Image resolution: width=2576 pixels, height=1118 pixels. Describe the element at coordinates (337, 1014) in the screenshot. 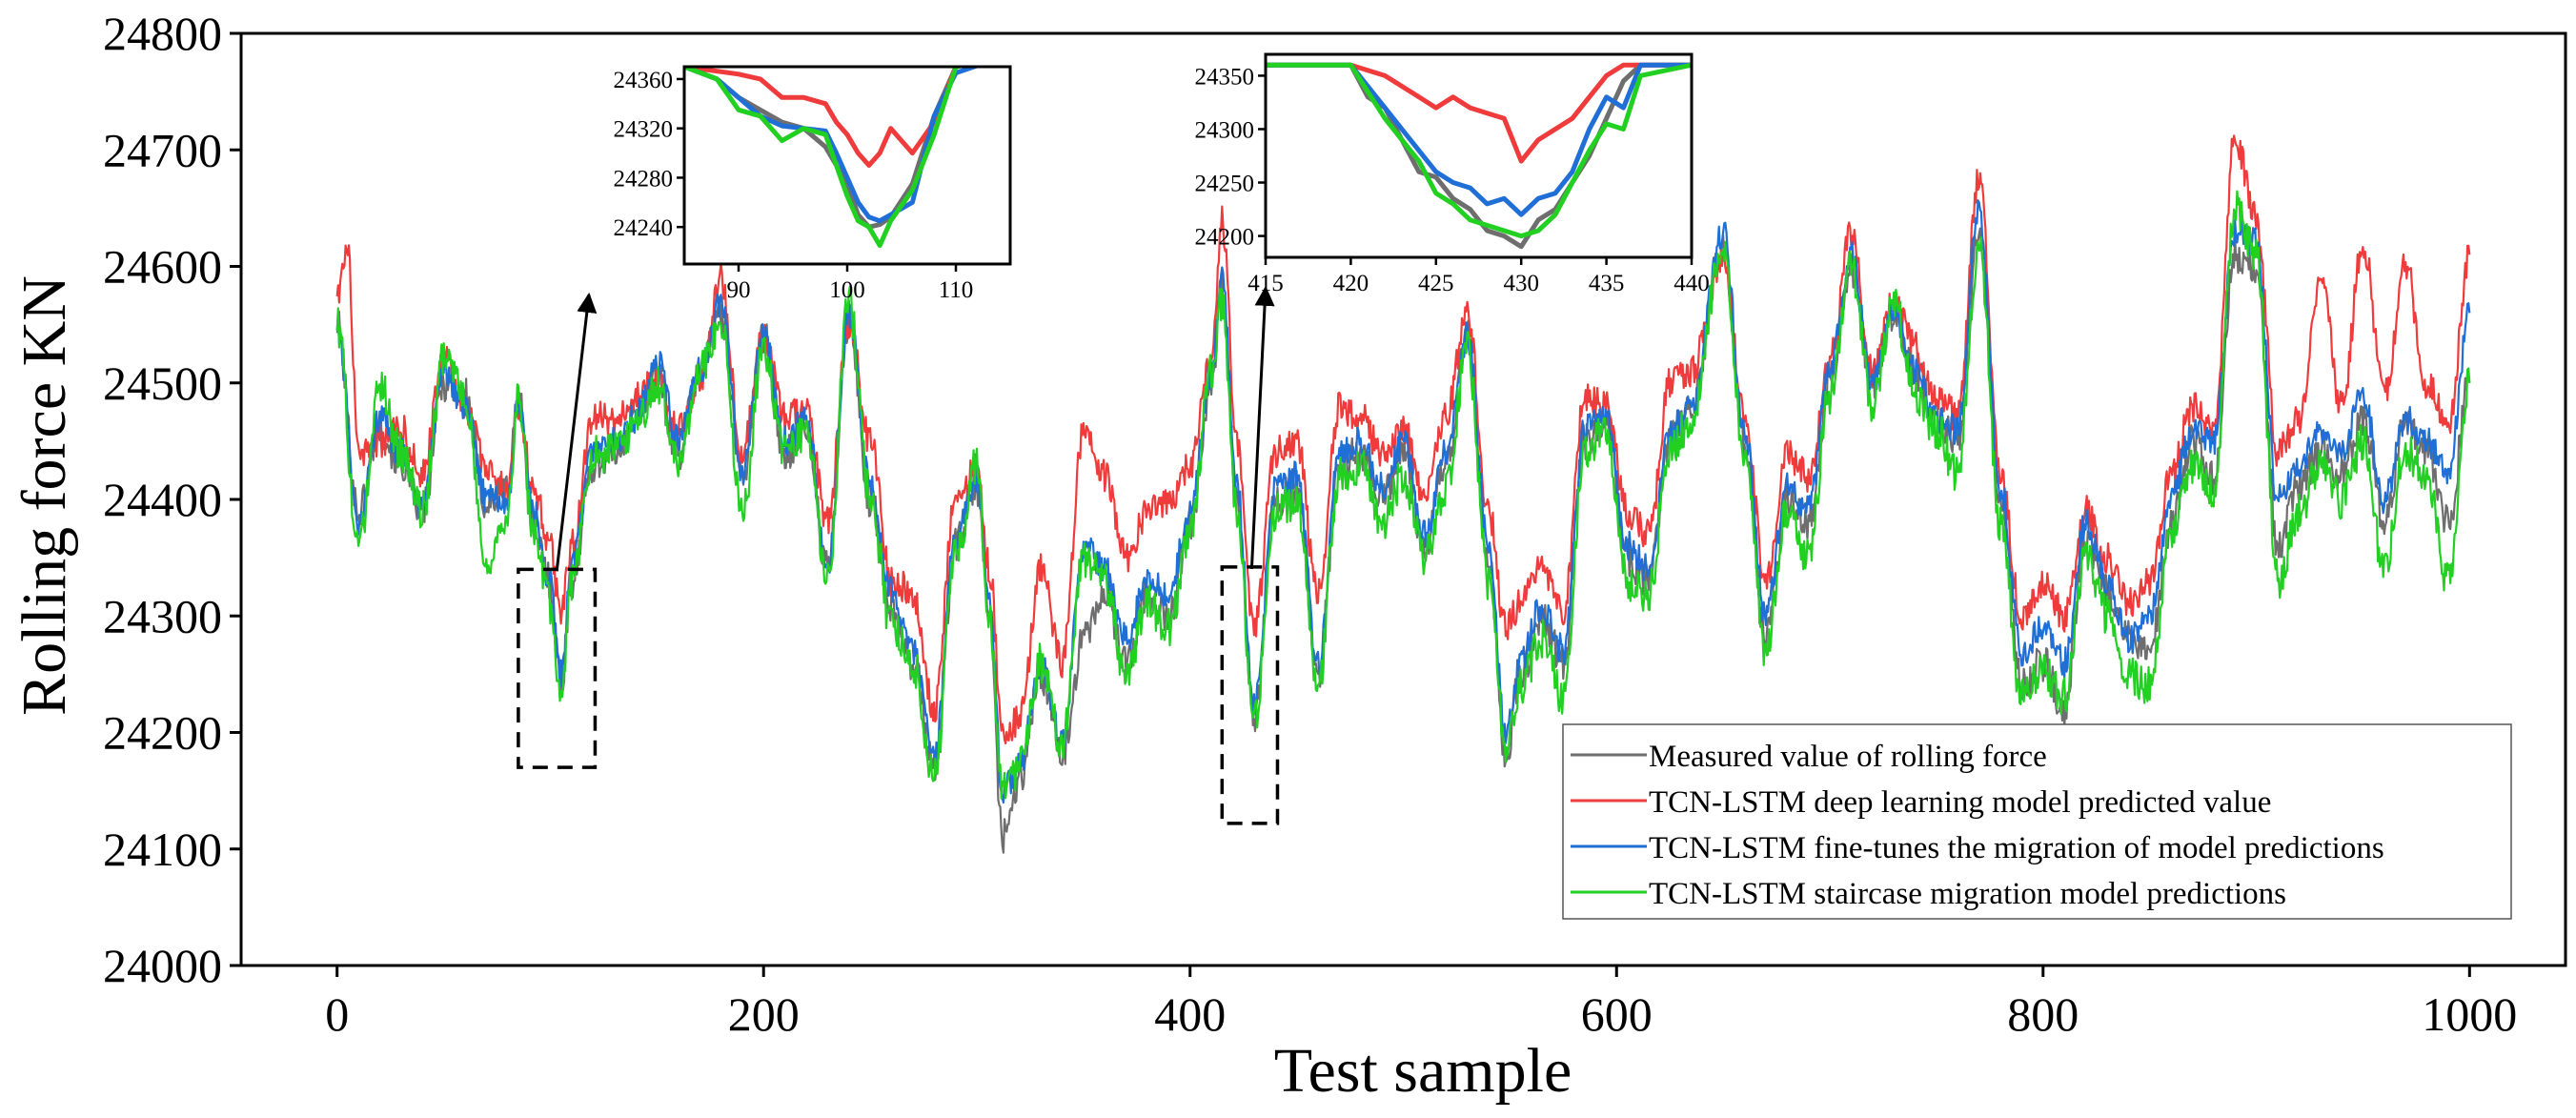

I see `x-tick-label: 0` at that location.